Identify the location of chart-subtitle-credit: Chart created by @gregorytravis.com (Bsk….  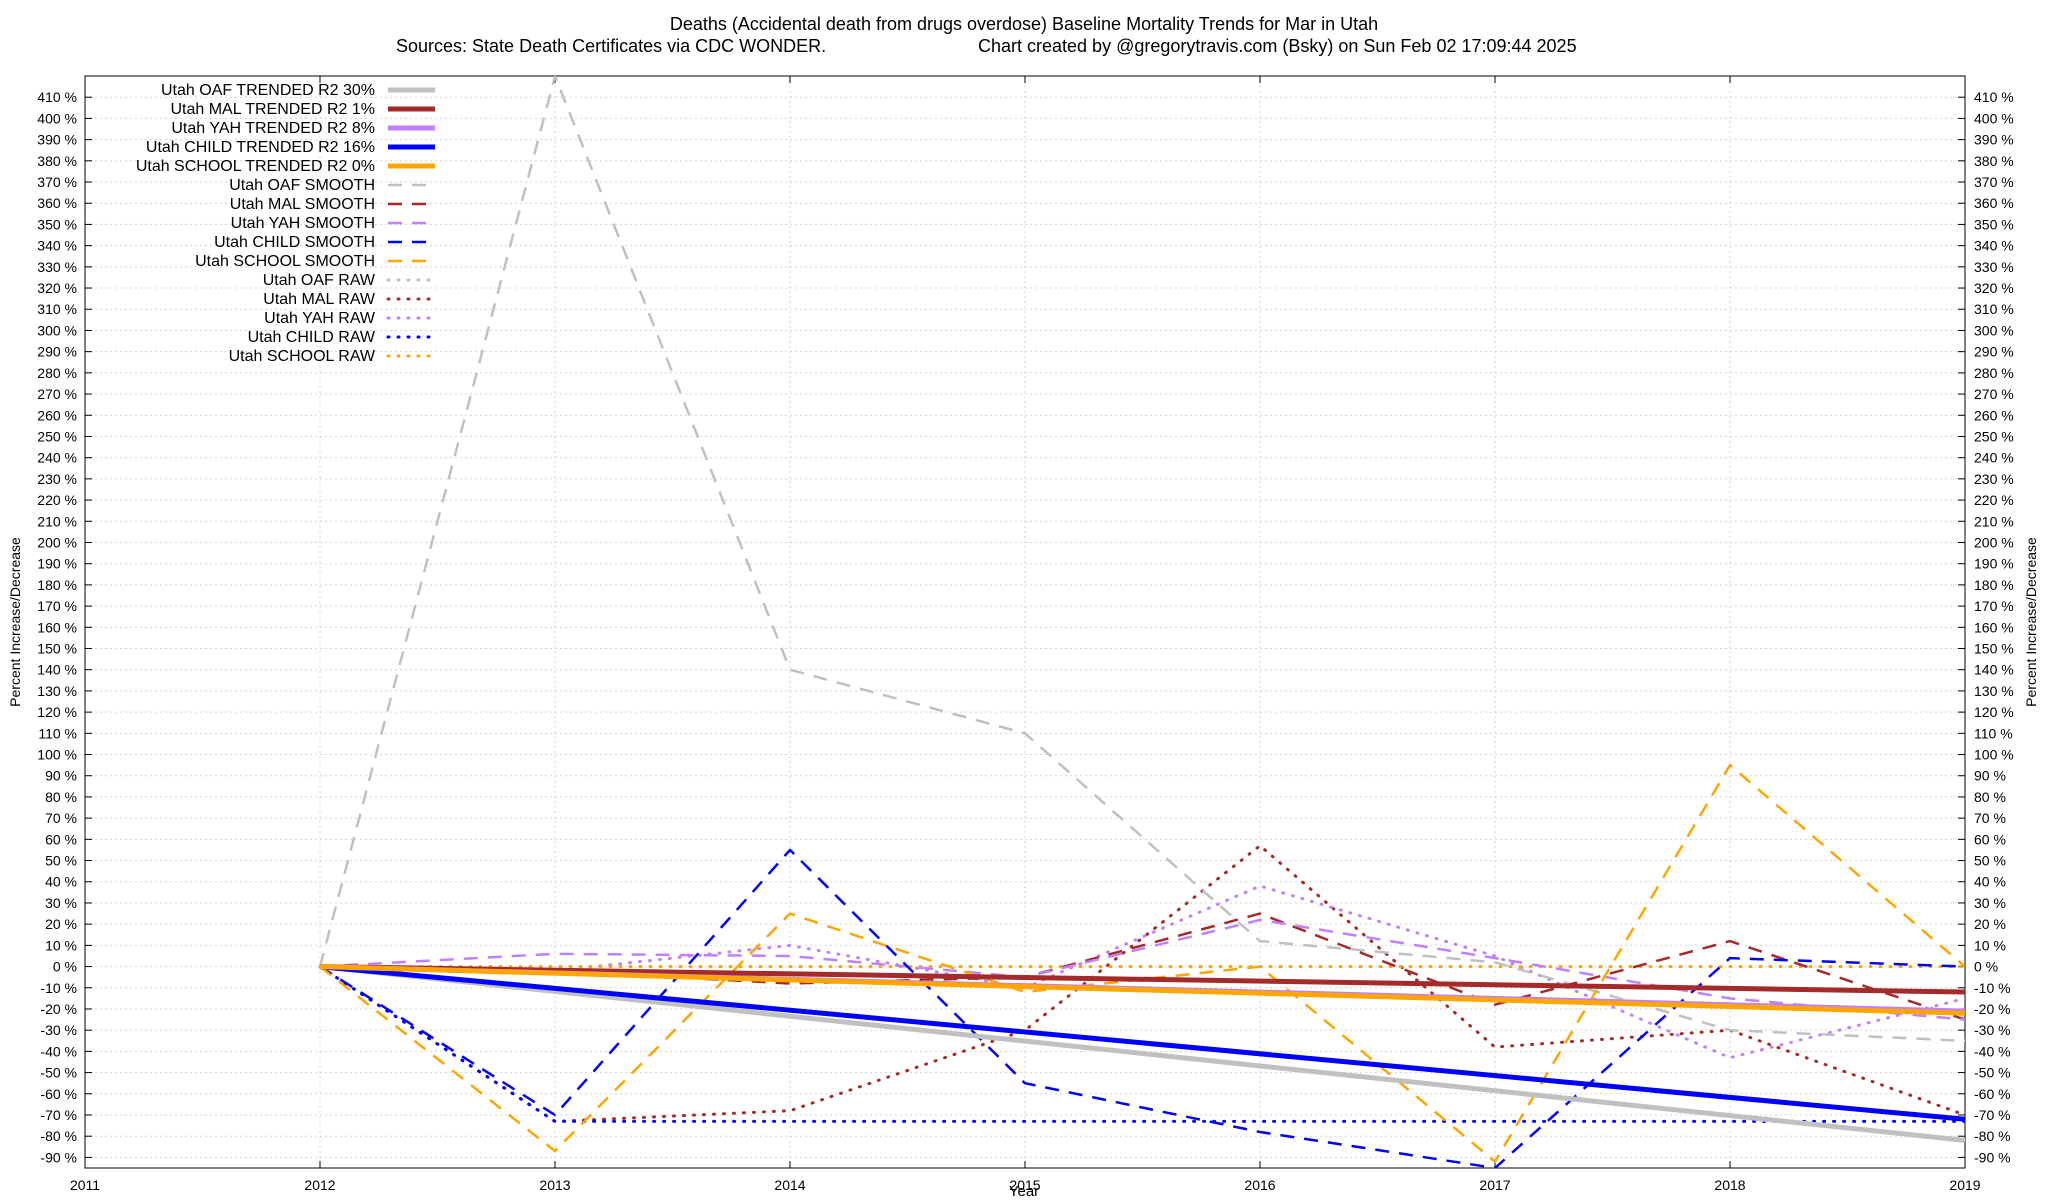
(1277, 46).